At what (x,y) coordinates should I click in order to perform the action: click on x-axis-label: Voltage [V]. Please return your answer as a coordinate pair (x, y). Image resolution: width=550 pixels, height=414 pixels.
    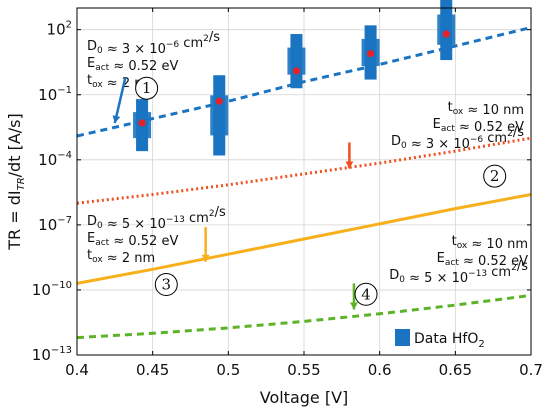
    Looking at the image, I should click on (304, 397).